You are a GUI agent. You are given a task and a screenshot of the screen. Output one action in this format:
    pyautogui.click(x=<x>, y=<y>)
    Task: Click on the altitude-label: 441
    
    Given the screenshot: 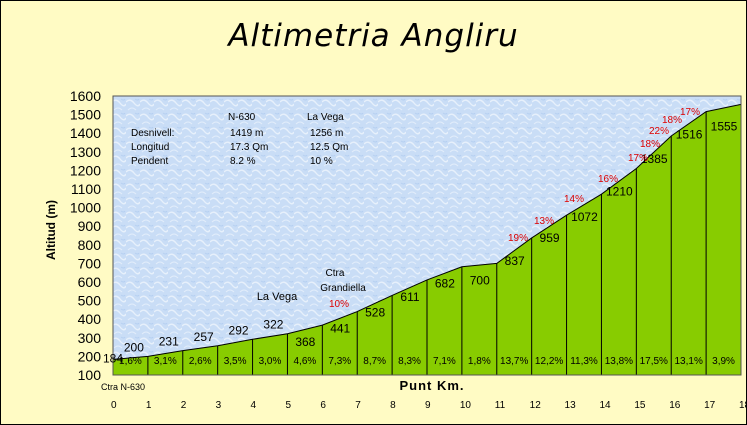 What is the action you would take?
    pyautogui.click(x=340, y=329)
    